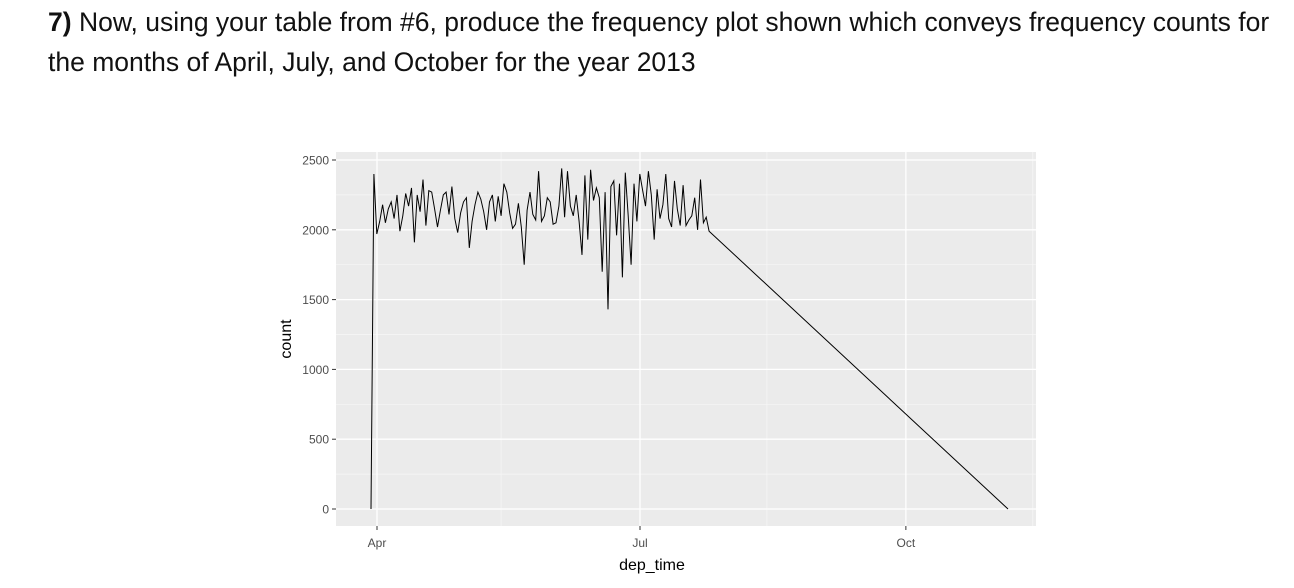 The width and height of the screenshot is (1294, 588). Describe the element at coordinates (315, 370) in the screenshot. I see `y-tick-label: 1000` at that location.